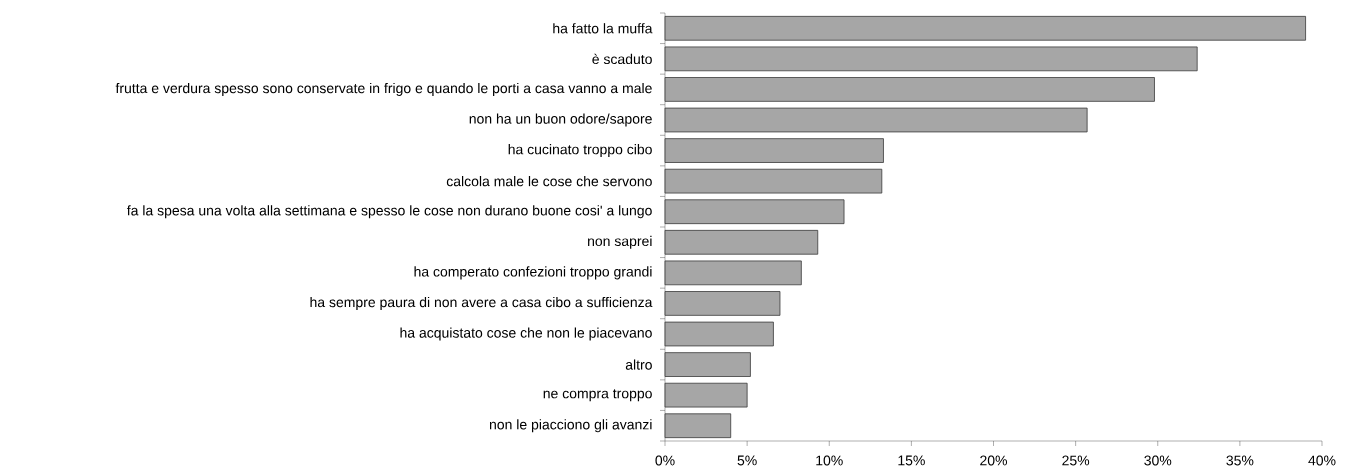  What do you see at coordinates (533, 273) in the screenshot?
I see `y-tick-label: ha comperato confezioni troppo grandi` at bounding box center [533, 273].